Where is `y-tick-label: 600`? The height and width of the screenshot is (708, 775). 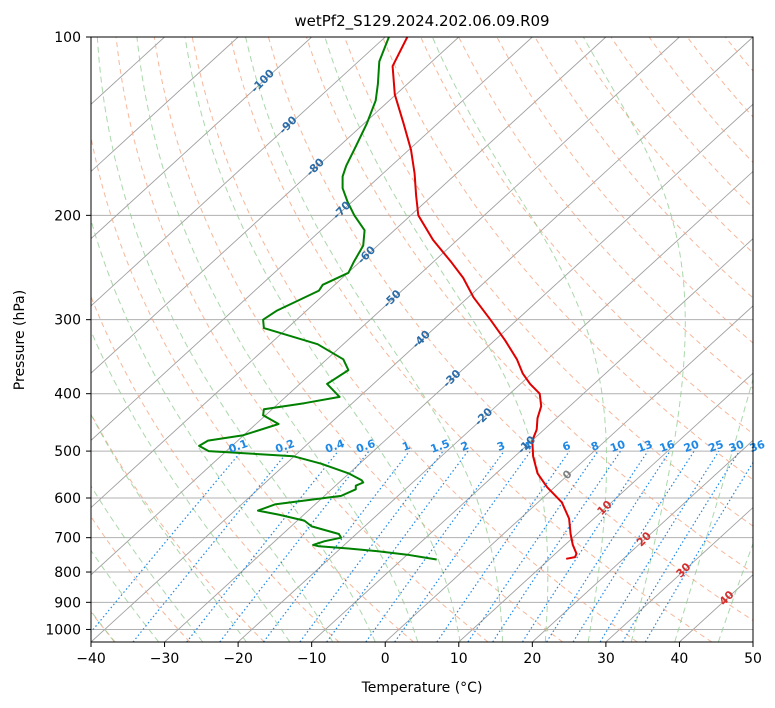 y-tick-label: 600 is located at coordinates (67, 499).